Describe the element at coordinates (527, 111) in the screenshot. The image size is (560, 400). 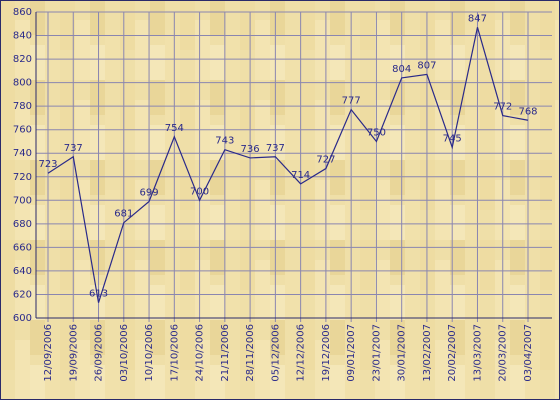
I see `data-label: 768` at that location.